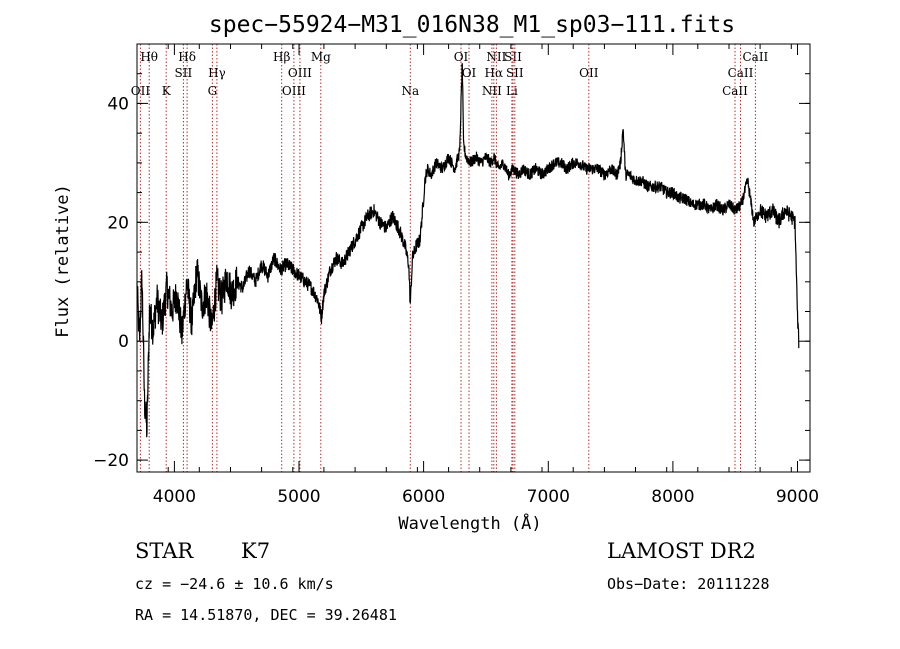 This screenshot has height=649, width=900. What do you see at coordinates (187, 57) in the screenshot?
I see `spectral-line-label: Hδ` at bounding box center [187, 57].